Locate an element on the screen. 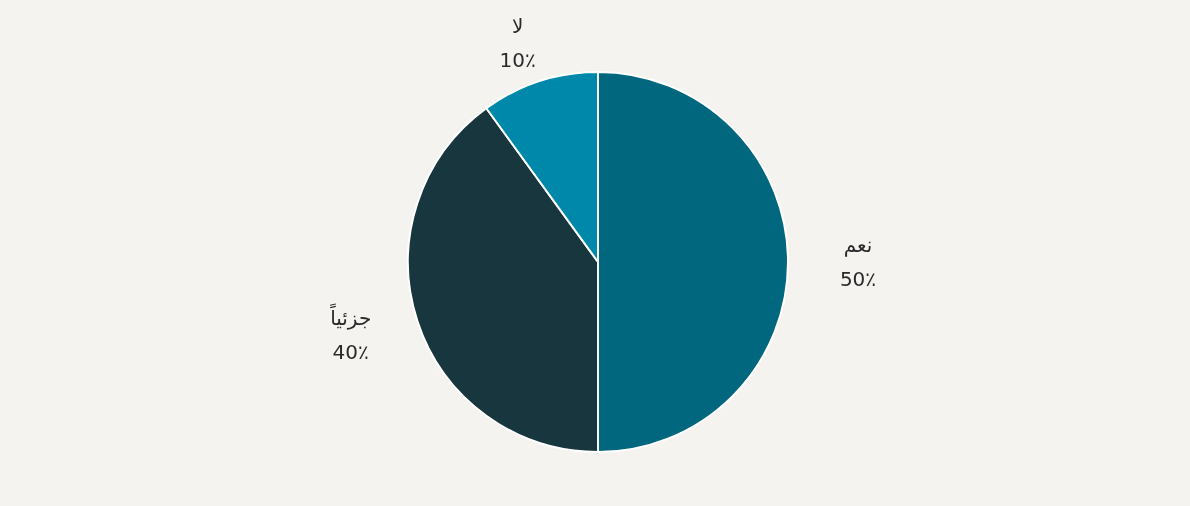 This screenshot has width=1190, height=506. slice-label: جزئياً is located at coordinates (350, 316).